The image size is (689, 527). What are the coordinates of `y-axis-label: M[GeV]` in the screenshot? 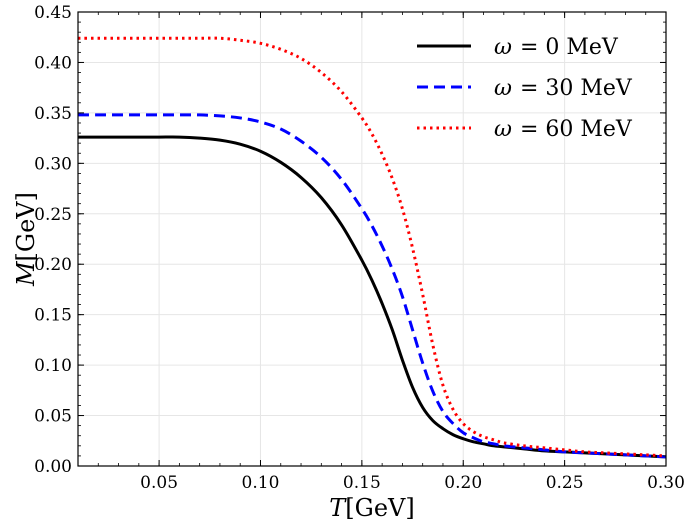 It's located at (26, 239).